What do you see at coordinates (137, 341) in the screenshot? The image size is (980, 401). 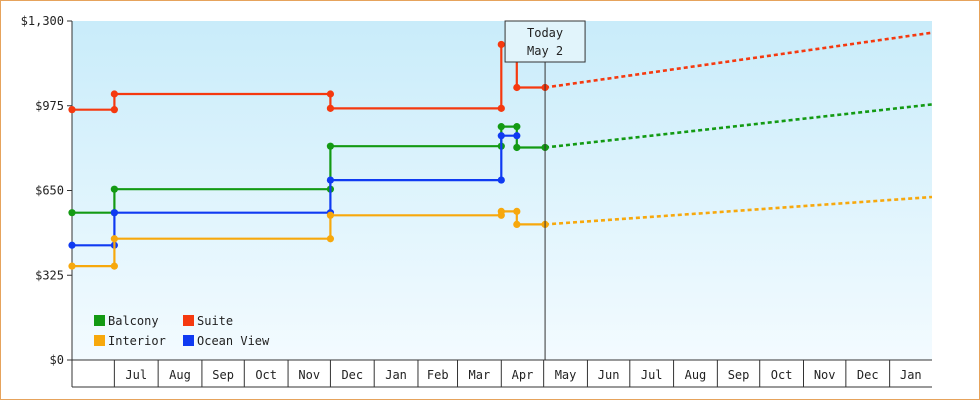 I see `legend-label: Interior` at bounding box center [137, 341].